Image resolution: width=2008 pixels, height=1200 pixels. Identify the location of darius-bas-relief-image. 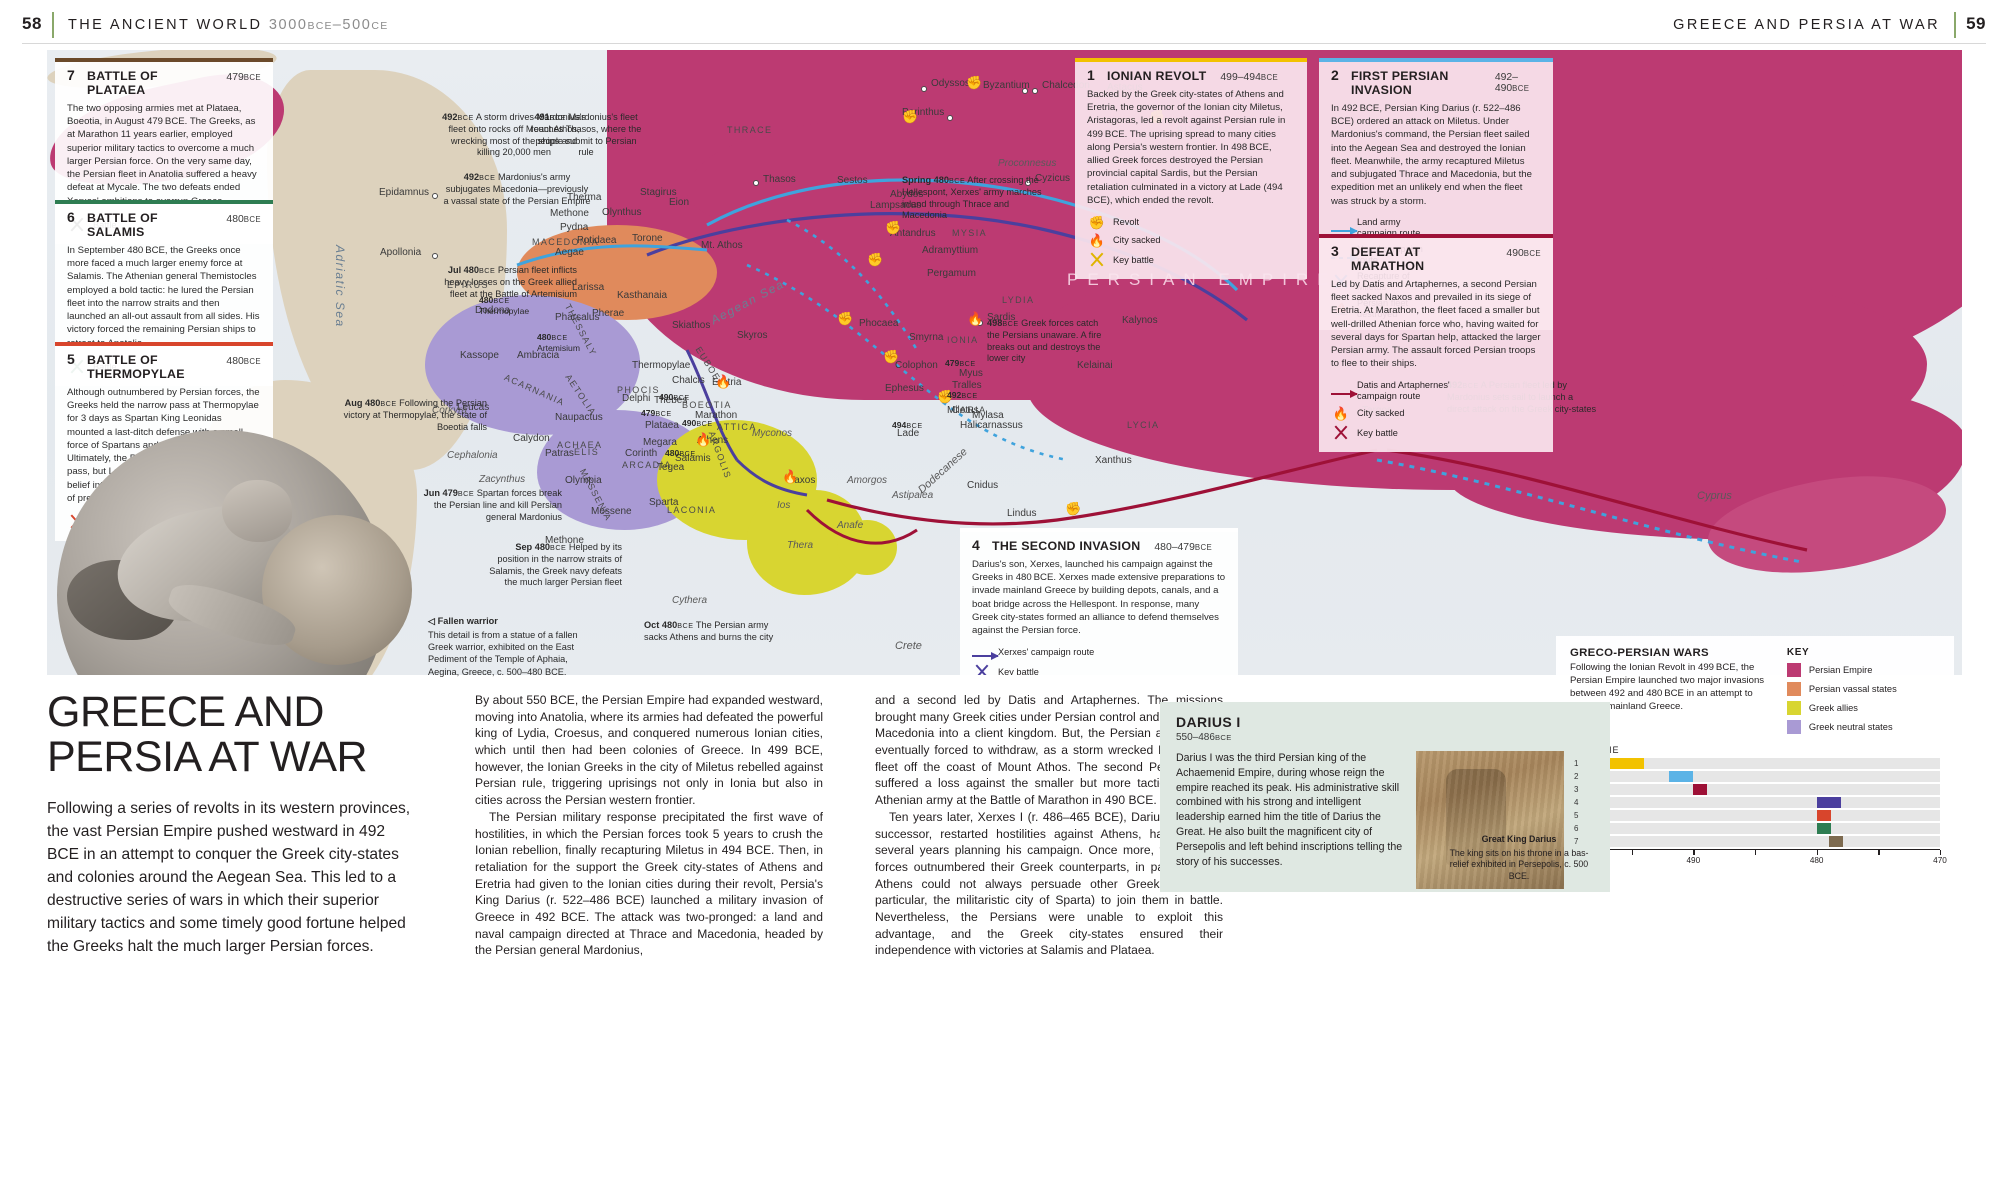
(1490, 820).